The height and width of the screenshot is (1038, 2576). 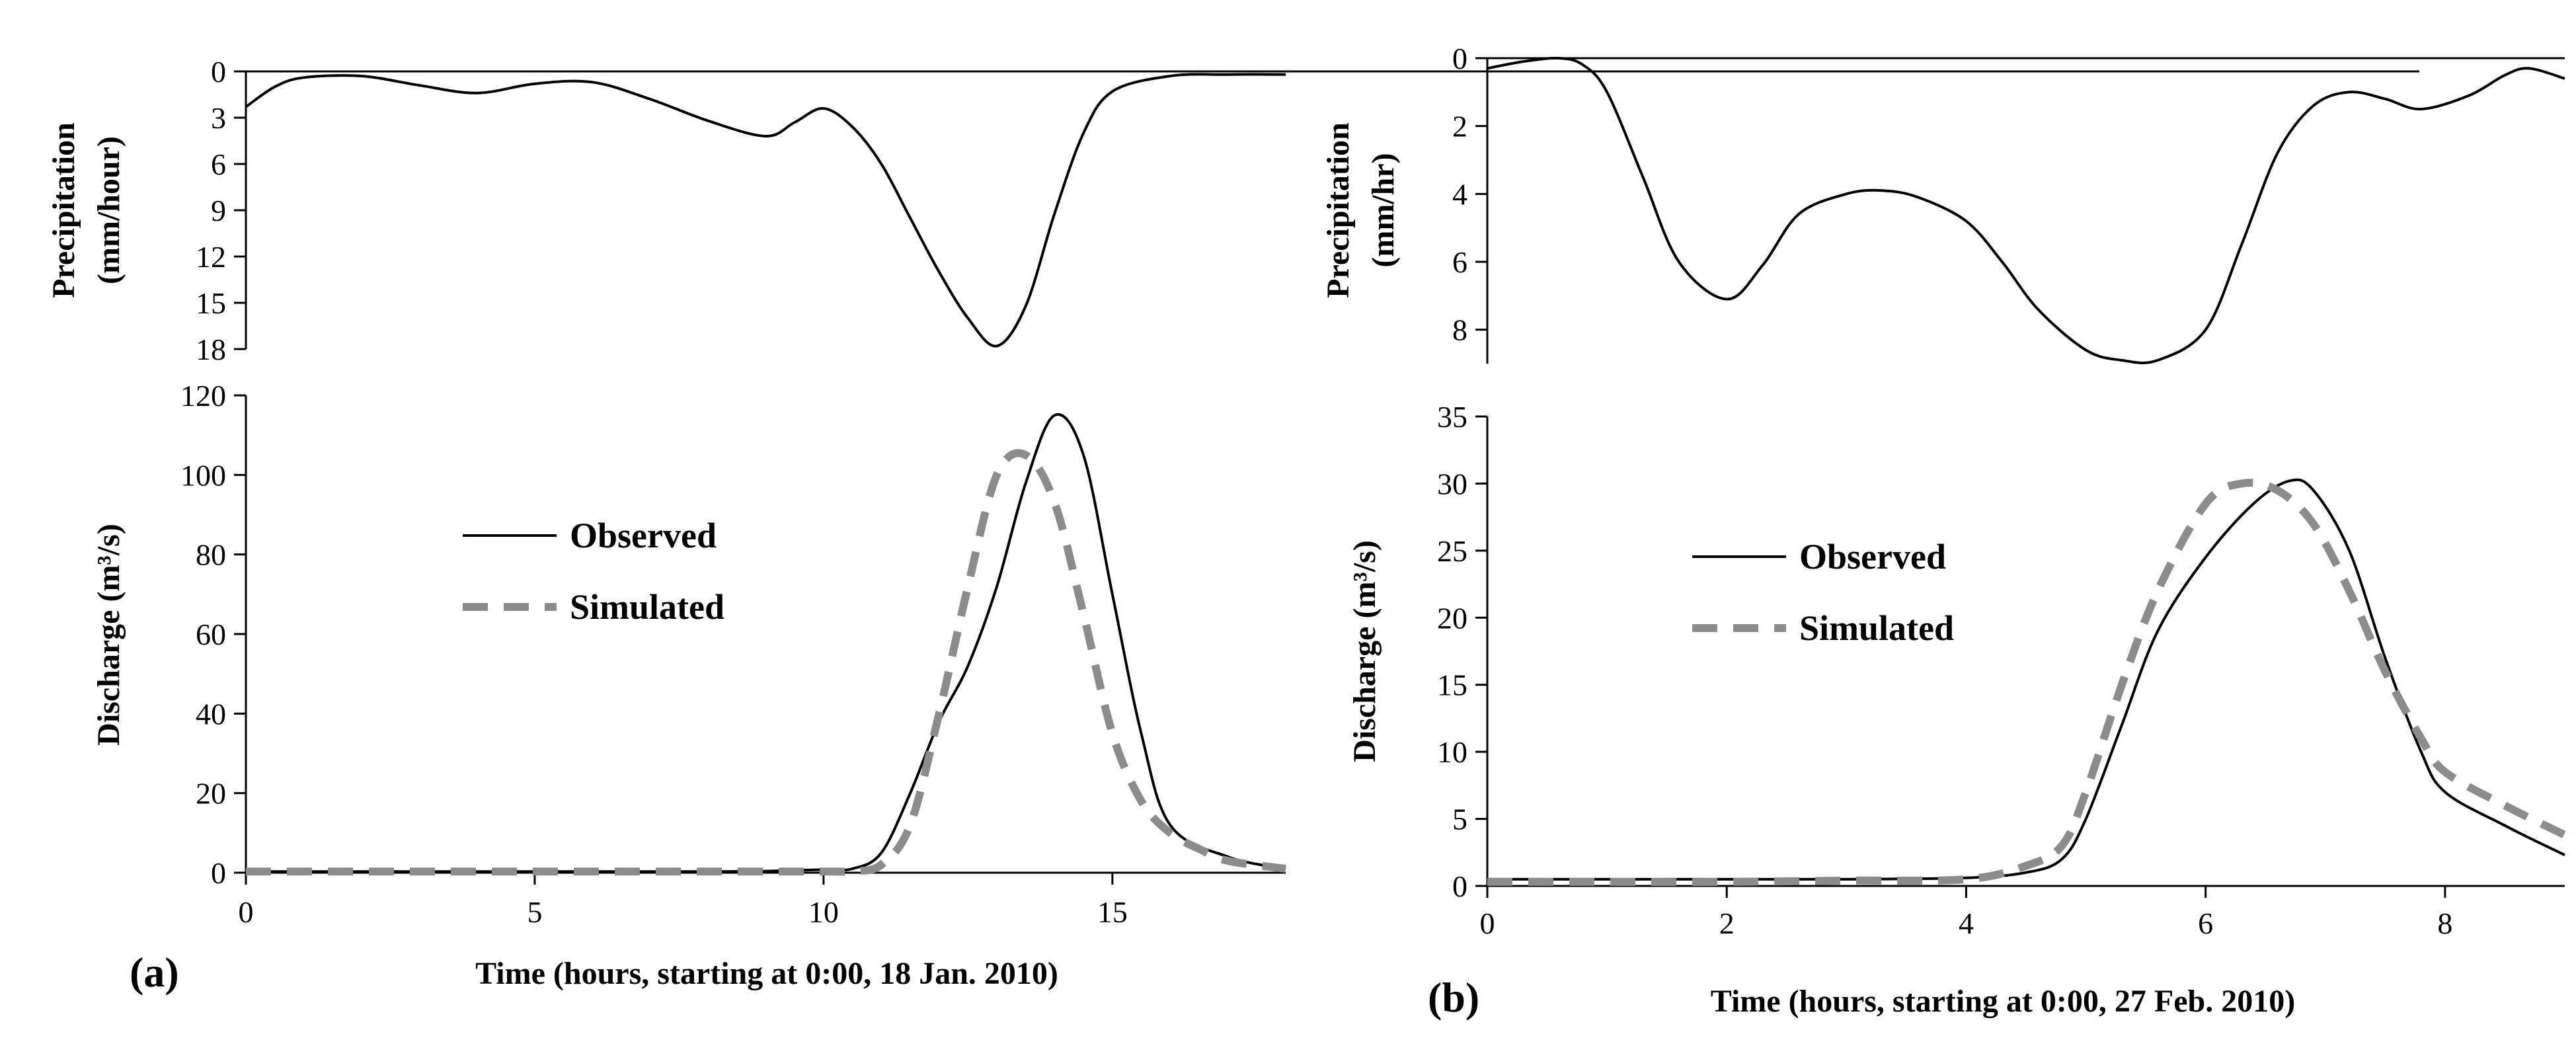 I want to click on discharge-a-x-tick-label: 15, so click(x=1112, y=912).